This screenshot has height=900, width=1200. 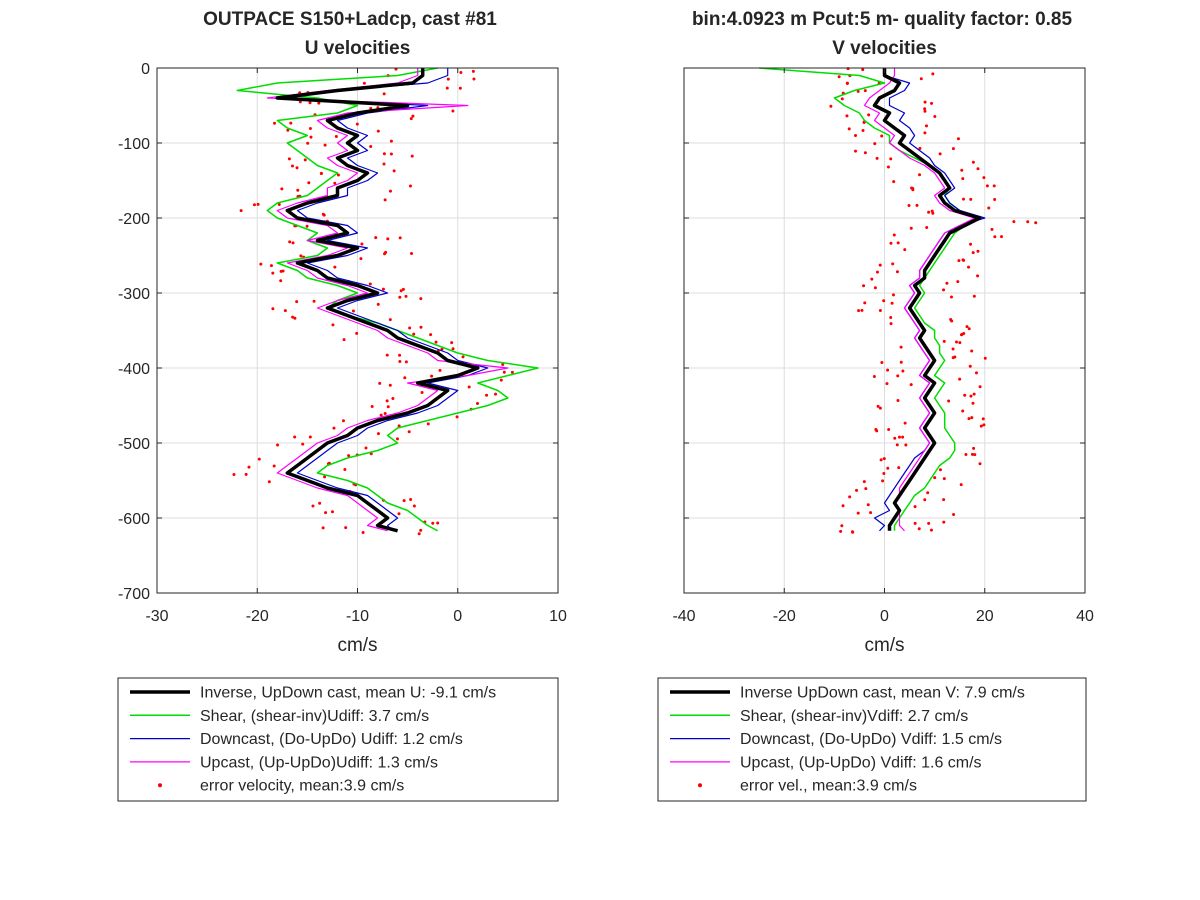 What do you see at coordinates (134, 294) in the screenshot?
I see `y-tick-label: -300` at bounding box center [134, 294].